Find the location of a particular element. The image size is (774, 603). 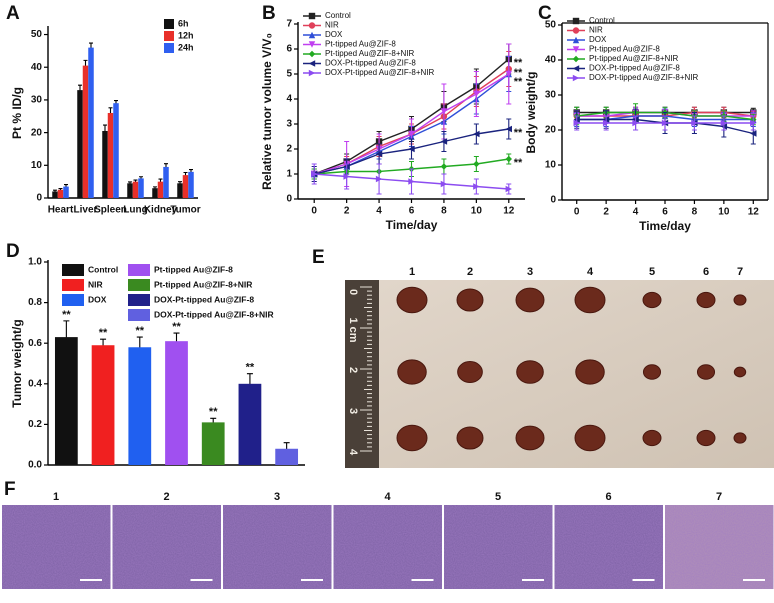

y-axis-label: Tumor weight/g is located at coordinates (17, 363).